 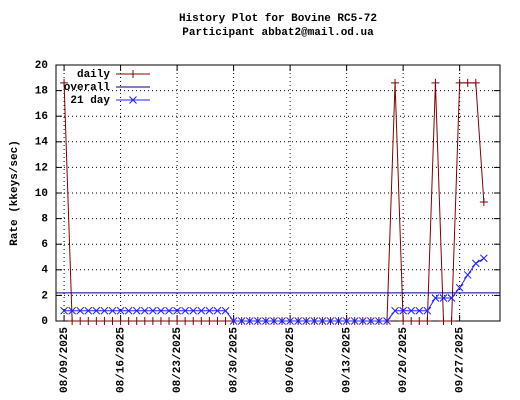 I want to click on x-tick-label: 09/13/2025, so click(x=348, y=360).